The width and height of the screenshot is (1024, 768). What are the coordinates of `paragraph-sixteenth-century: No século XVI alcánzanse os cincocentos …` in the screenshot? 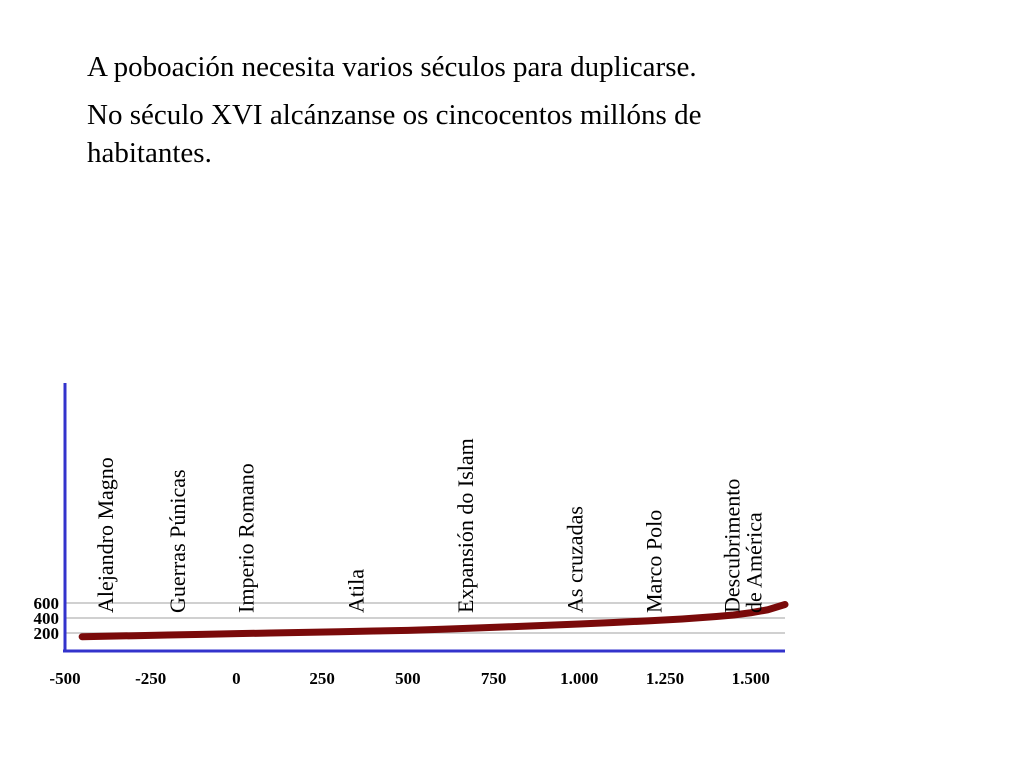 It's located at (394, 134).